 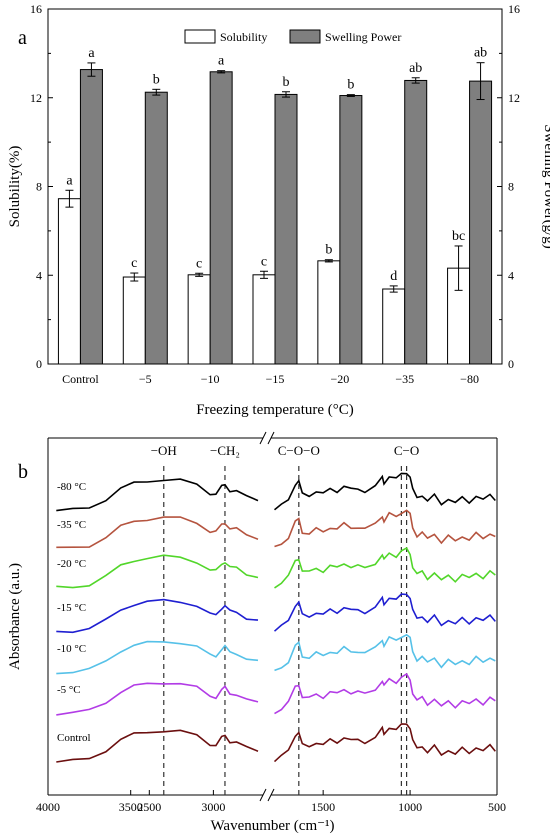 What do you see at coordinates (514, 98) in the screenshot?
I see `y-right-tick-label: 12` at bounding box center [514, 98].